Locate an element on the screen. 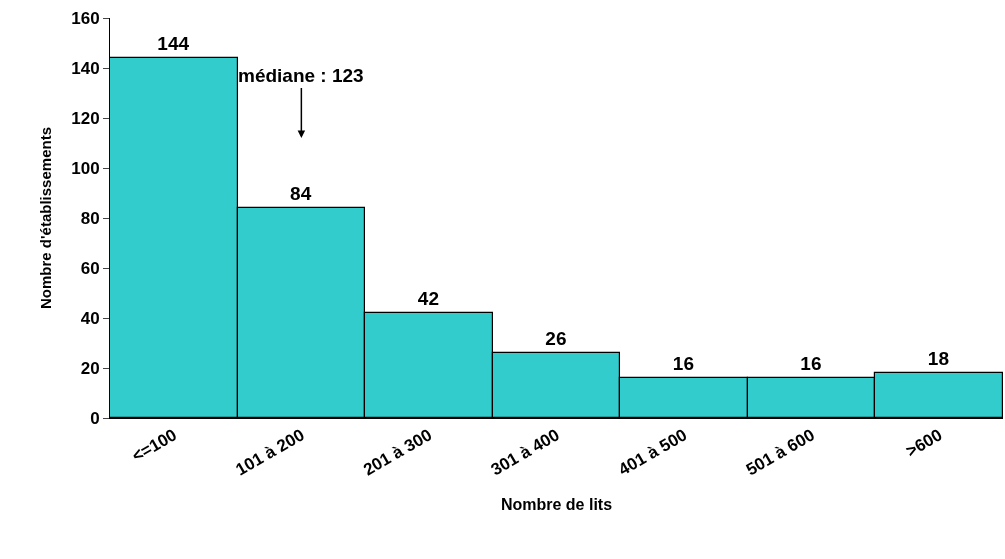  data-label: 26 is located at coordinates (556, 339).